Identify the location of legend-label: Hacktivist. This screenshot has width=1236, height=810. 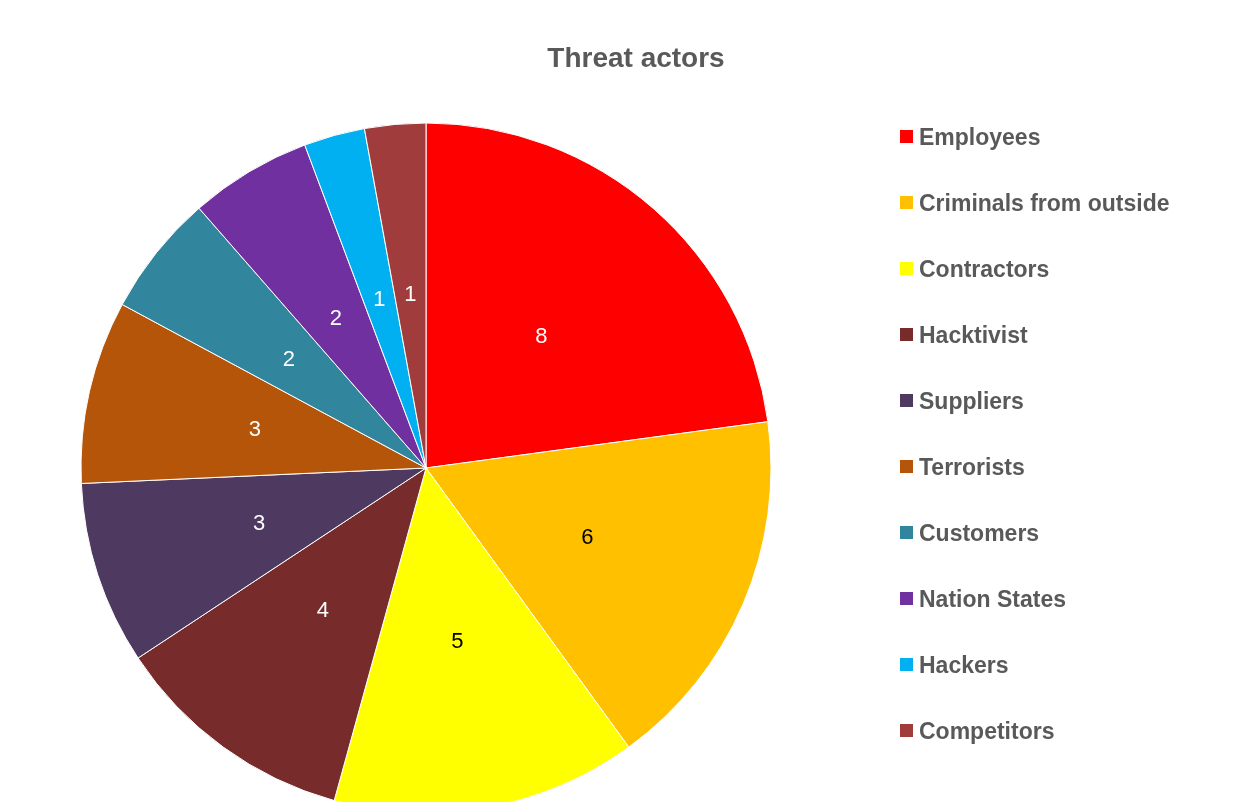
(974, 334).